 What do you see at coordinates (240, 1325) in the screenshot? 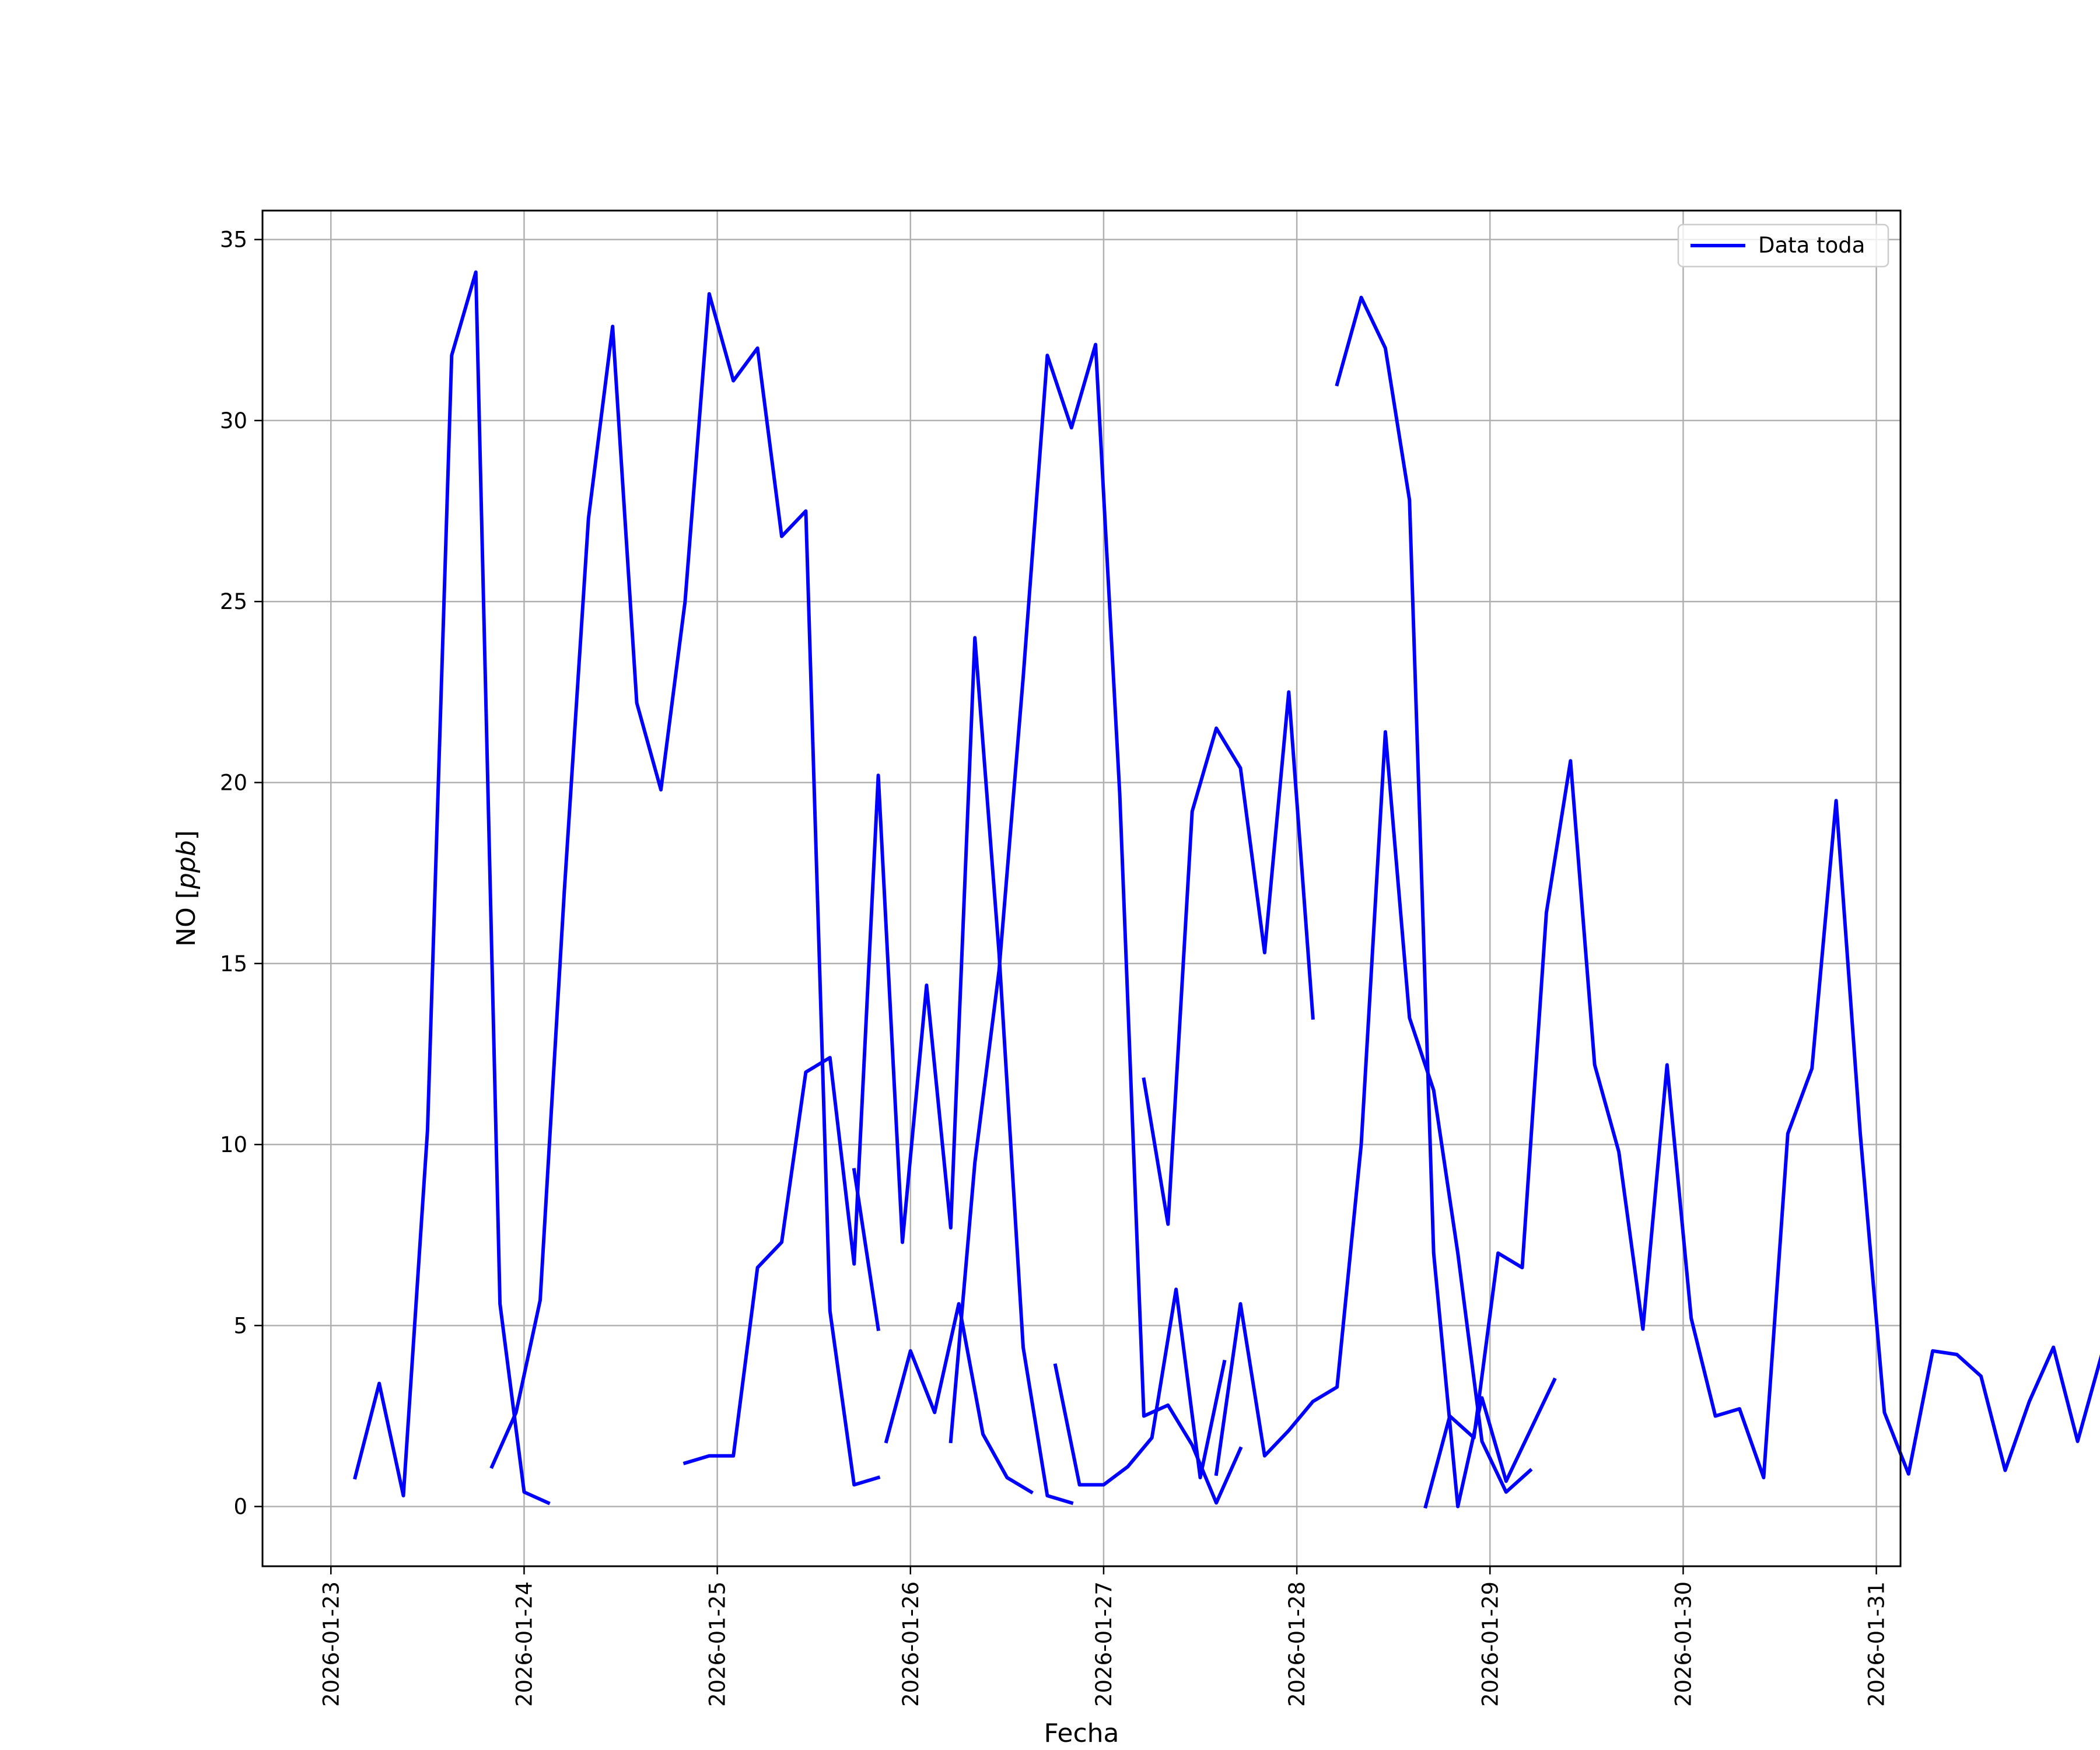
I see `y-tick-label-1: 5` at bounding box center [240, 1325].